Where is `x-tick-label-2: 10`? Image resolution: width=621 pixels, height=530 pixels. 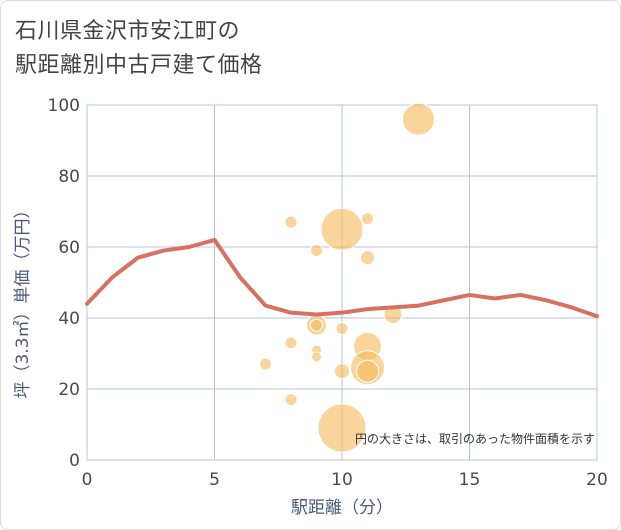 x-tick-label-2: 10 is located at coordinates (342, 480).